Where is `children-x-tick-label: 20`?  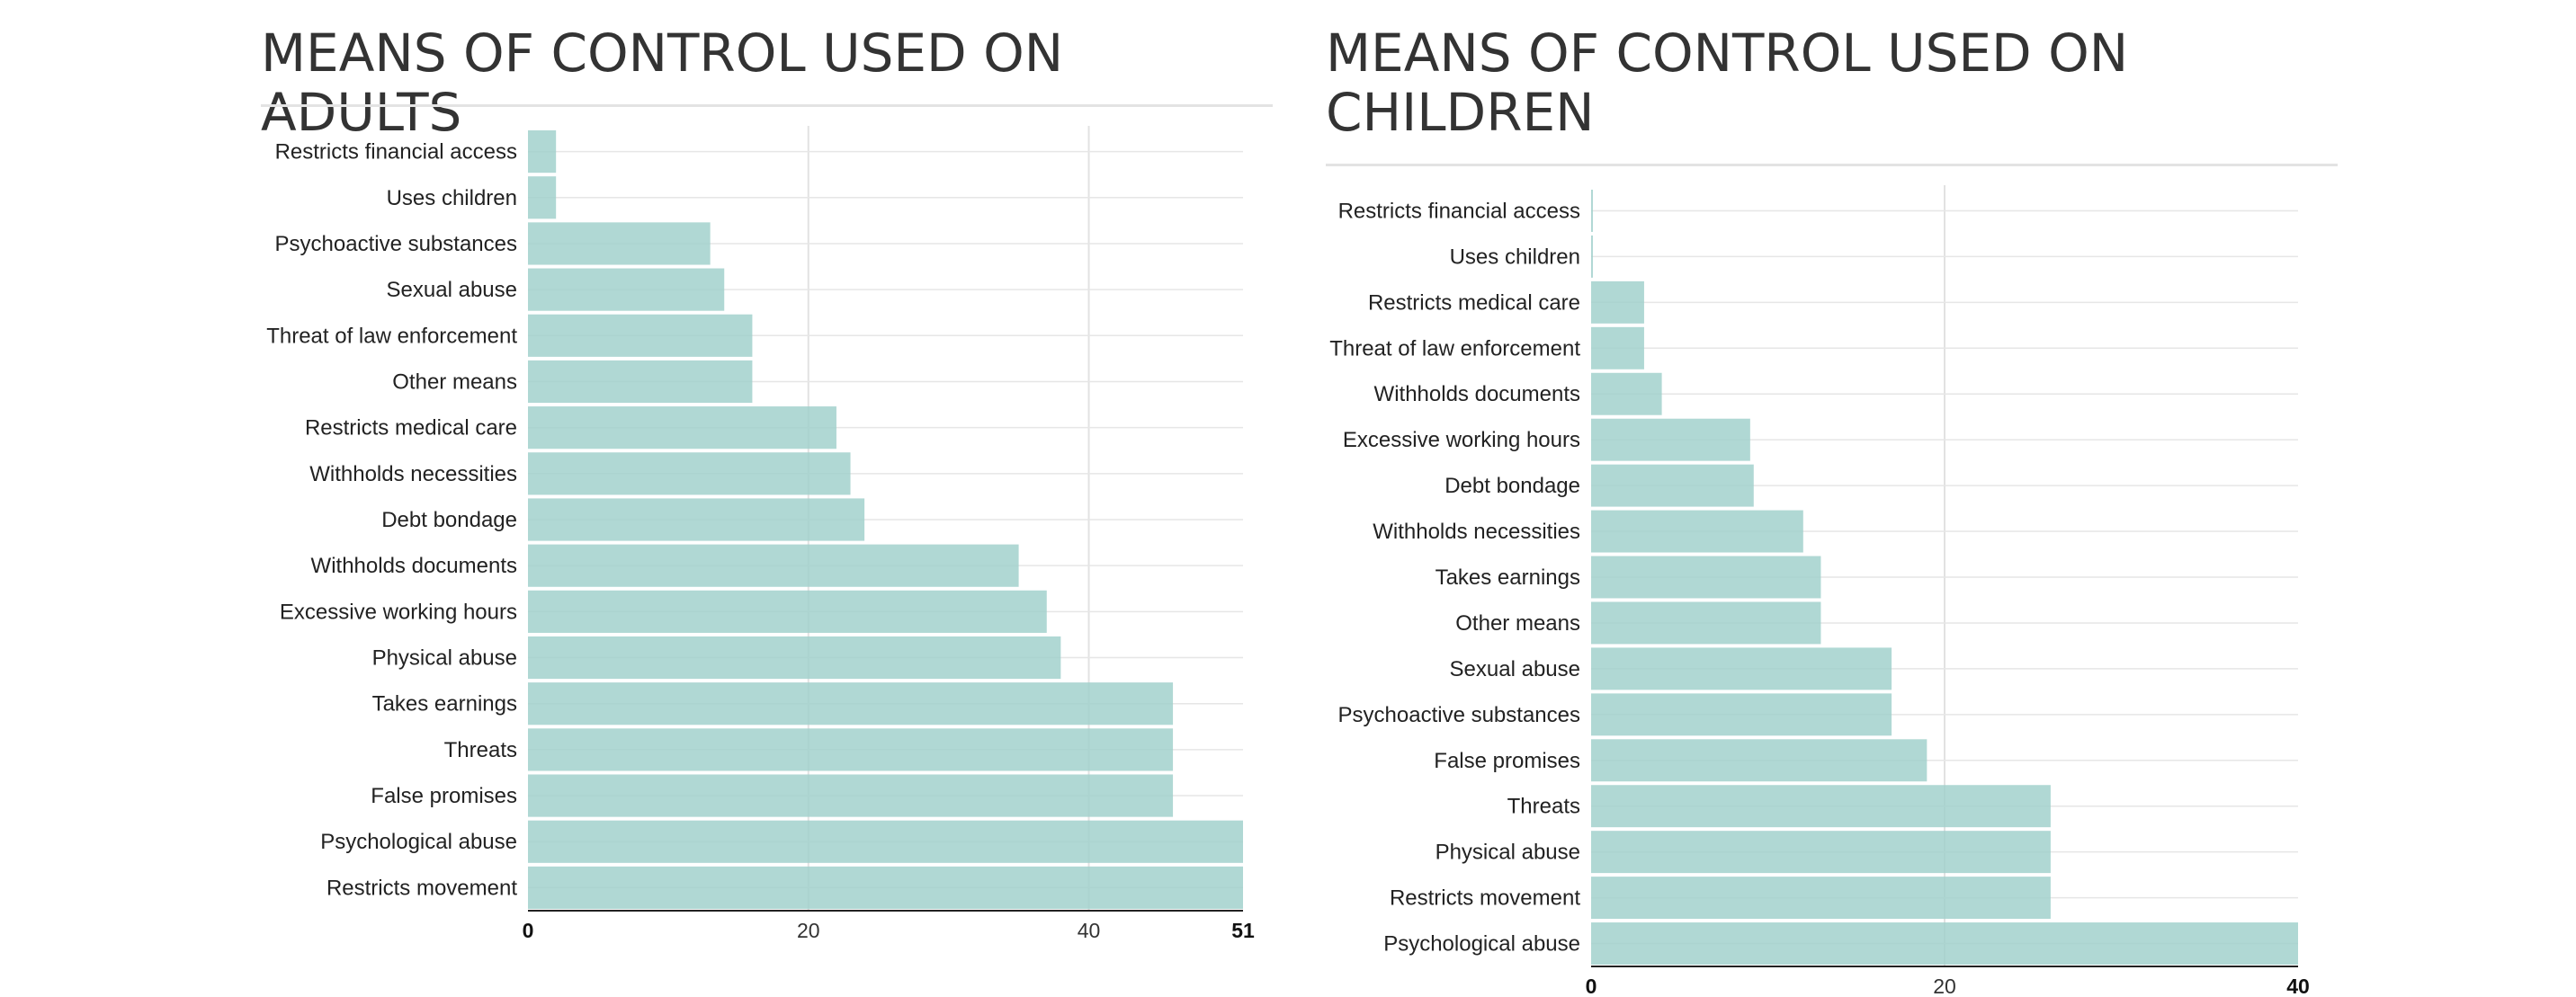 children-x-tick-label: 20 is located at coordinates (1944, 986).